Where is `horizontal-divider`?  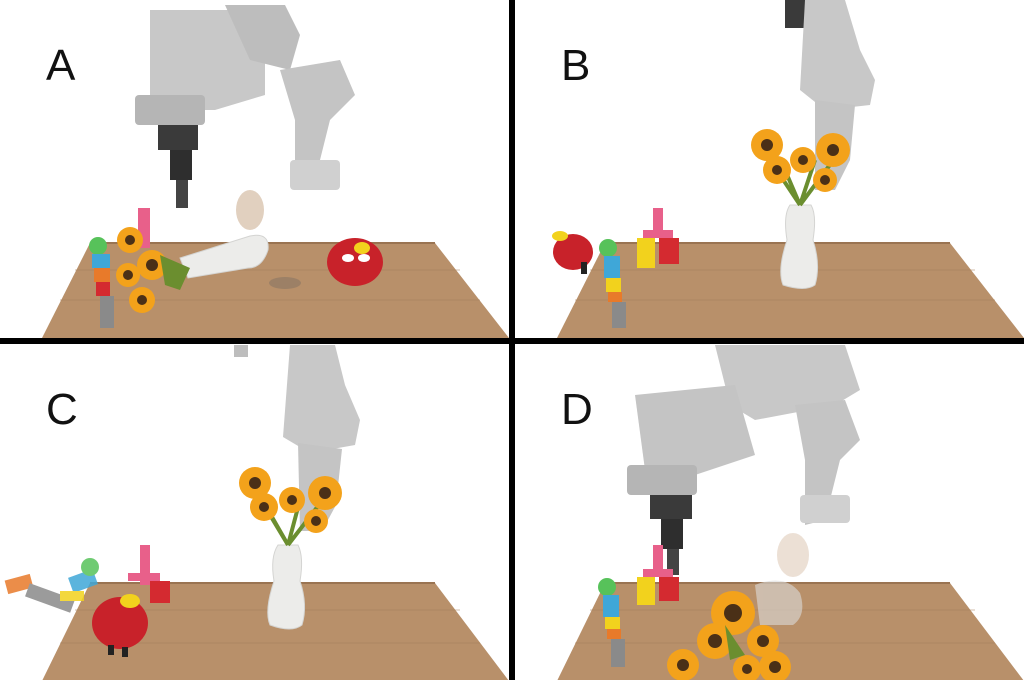
horizontal-divider is located at coordinates (512, 341).